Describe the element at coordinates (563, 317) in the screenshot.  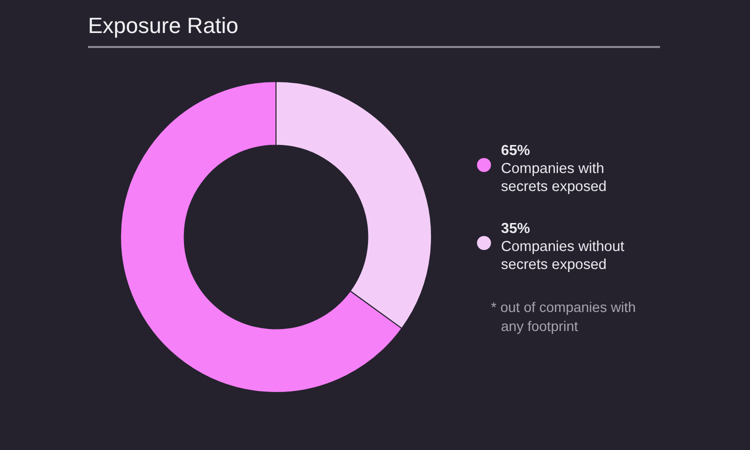
I see `text: * out of companies with any footprint` at that location.